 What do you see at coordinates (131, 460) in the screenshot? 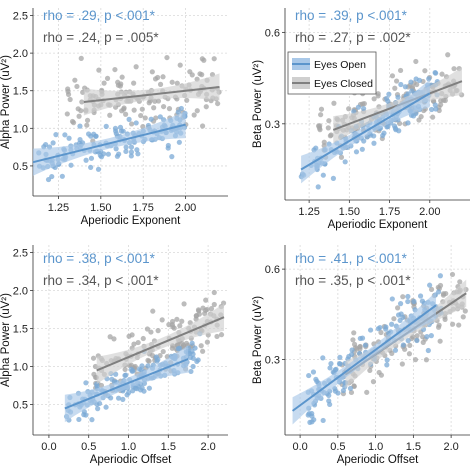
I see `x-axis-label: Aperiodic Offset` at bounding box center [131, 460].